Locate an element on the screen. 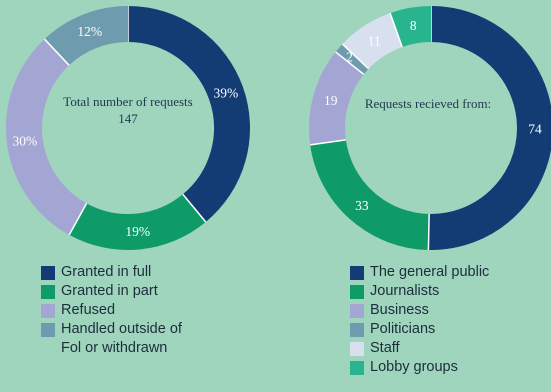 The image size is (551, 392). donut-2-data-label-5: 11 is located at coordinates (374, 40).